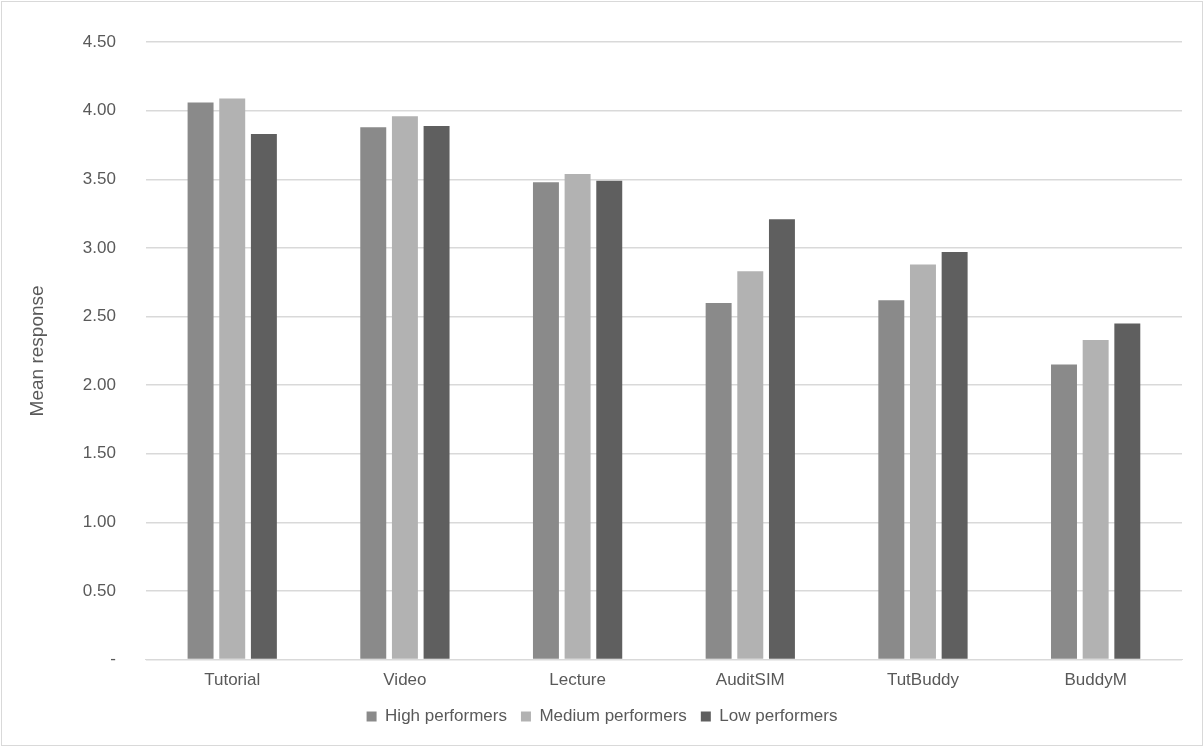  Describe the element at coordinates (577, 680) in the screenshot. I see `x-tick-label: Lecture` at that location.